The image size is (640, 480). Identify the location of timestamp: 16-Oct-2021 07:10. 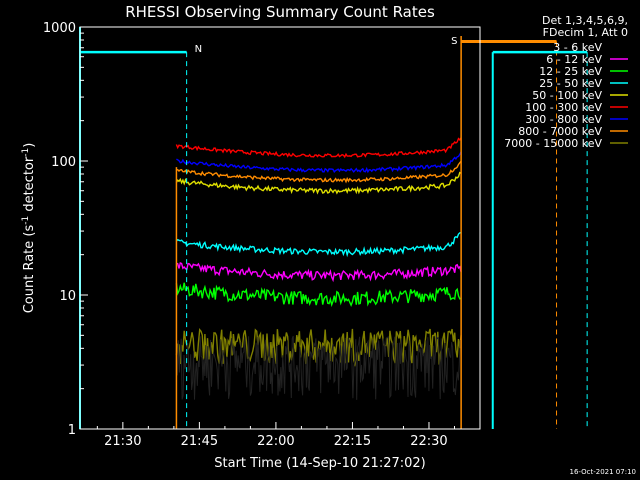
(603, 472).